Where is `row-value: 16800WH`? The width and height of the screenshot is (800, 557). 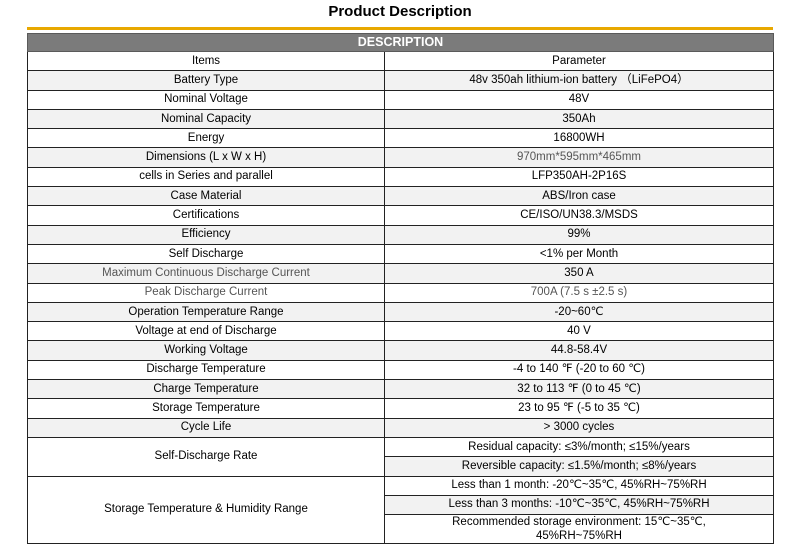
row-value: 16800WH is located at coordinates (579, 138).